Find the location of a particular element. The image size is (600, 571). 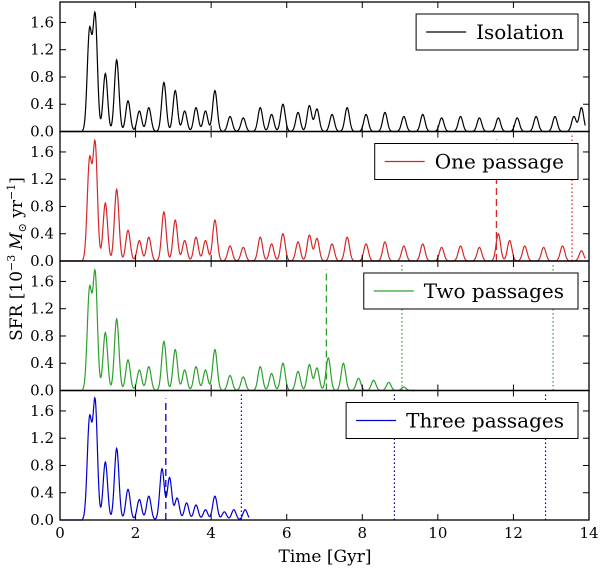

x-tick-label-5: 8 is located at coordinates (363, 533).